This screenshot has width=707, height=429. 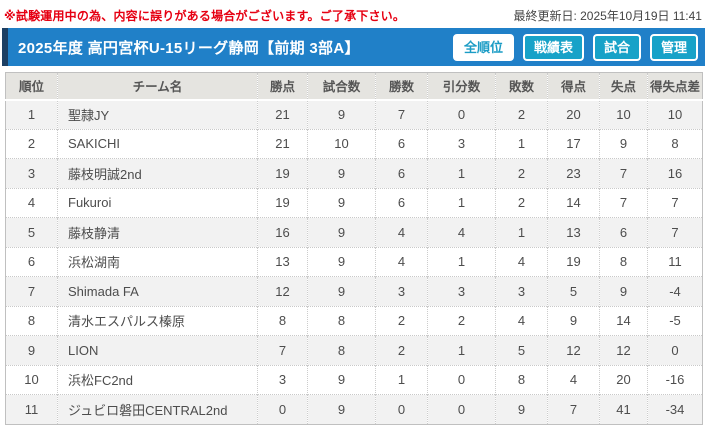 I want to click on goals-for-cell: 19, so click(x=573, y=261).